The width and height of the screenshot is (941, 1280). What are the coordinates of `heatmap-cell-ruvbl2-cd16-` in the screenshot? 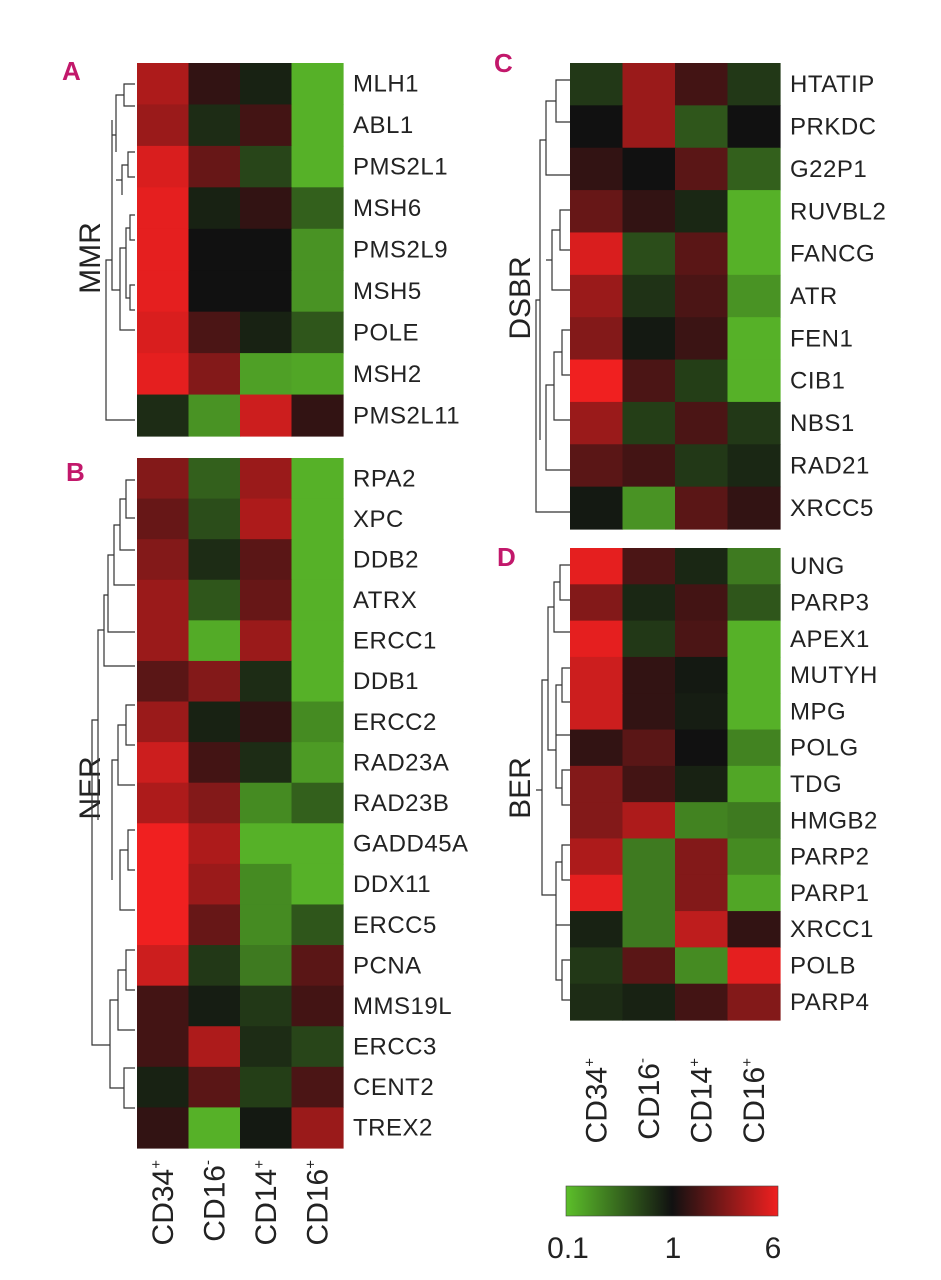 It's located at (649, 212).